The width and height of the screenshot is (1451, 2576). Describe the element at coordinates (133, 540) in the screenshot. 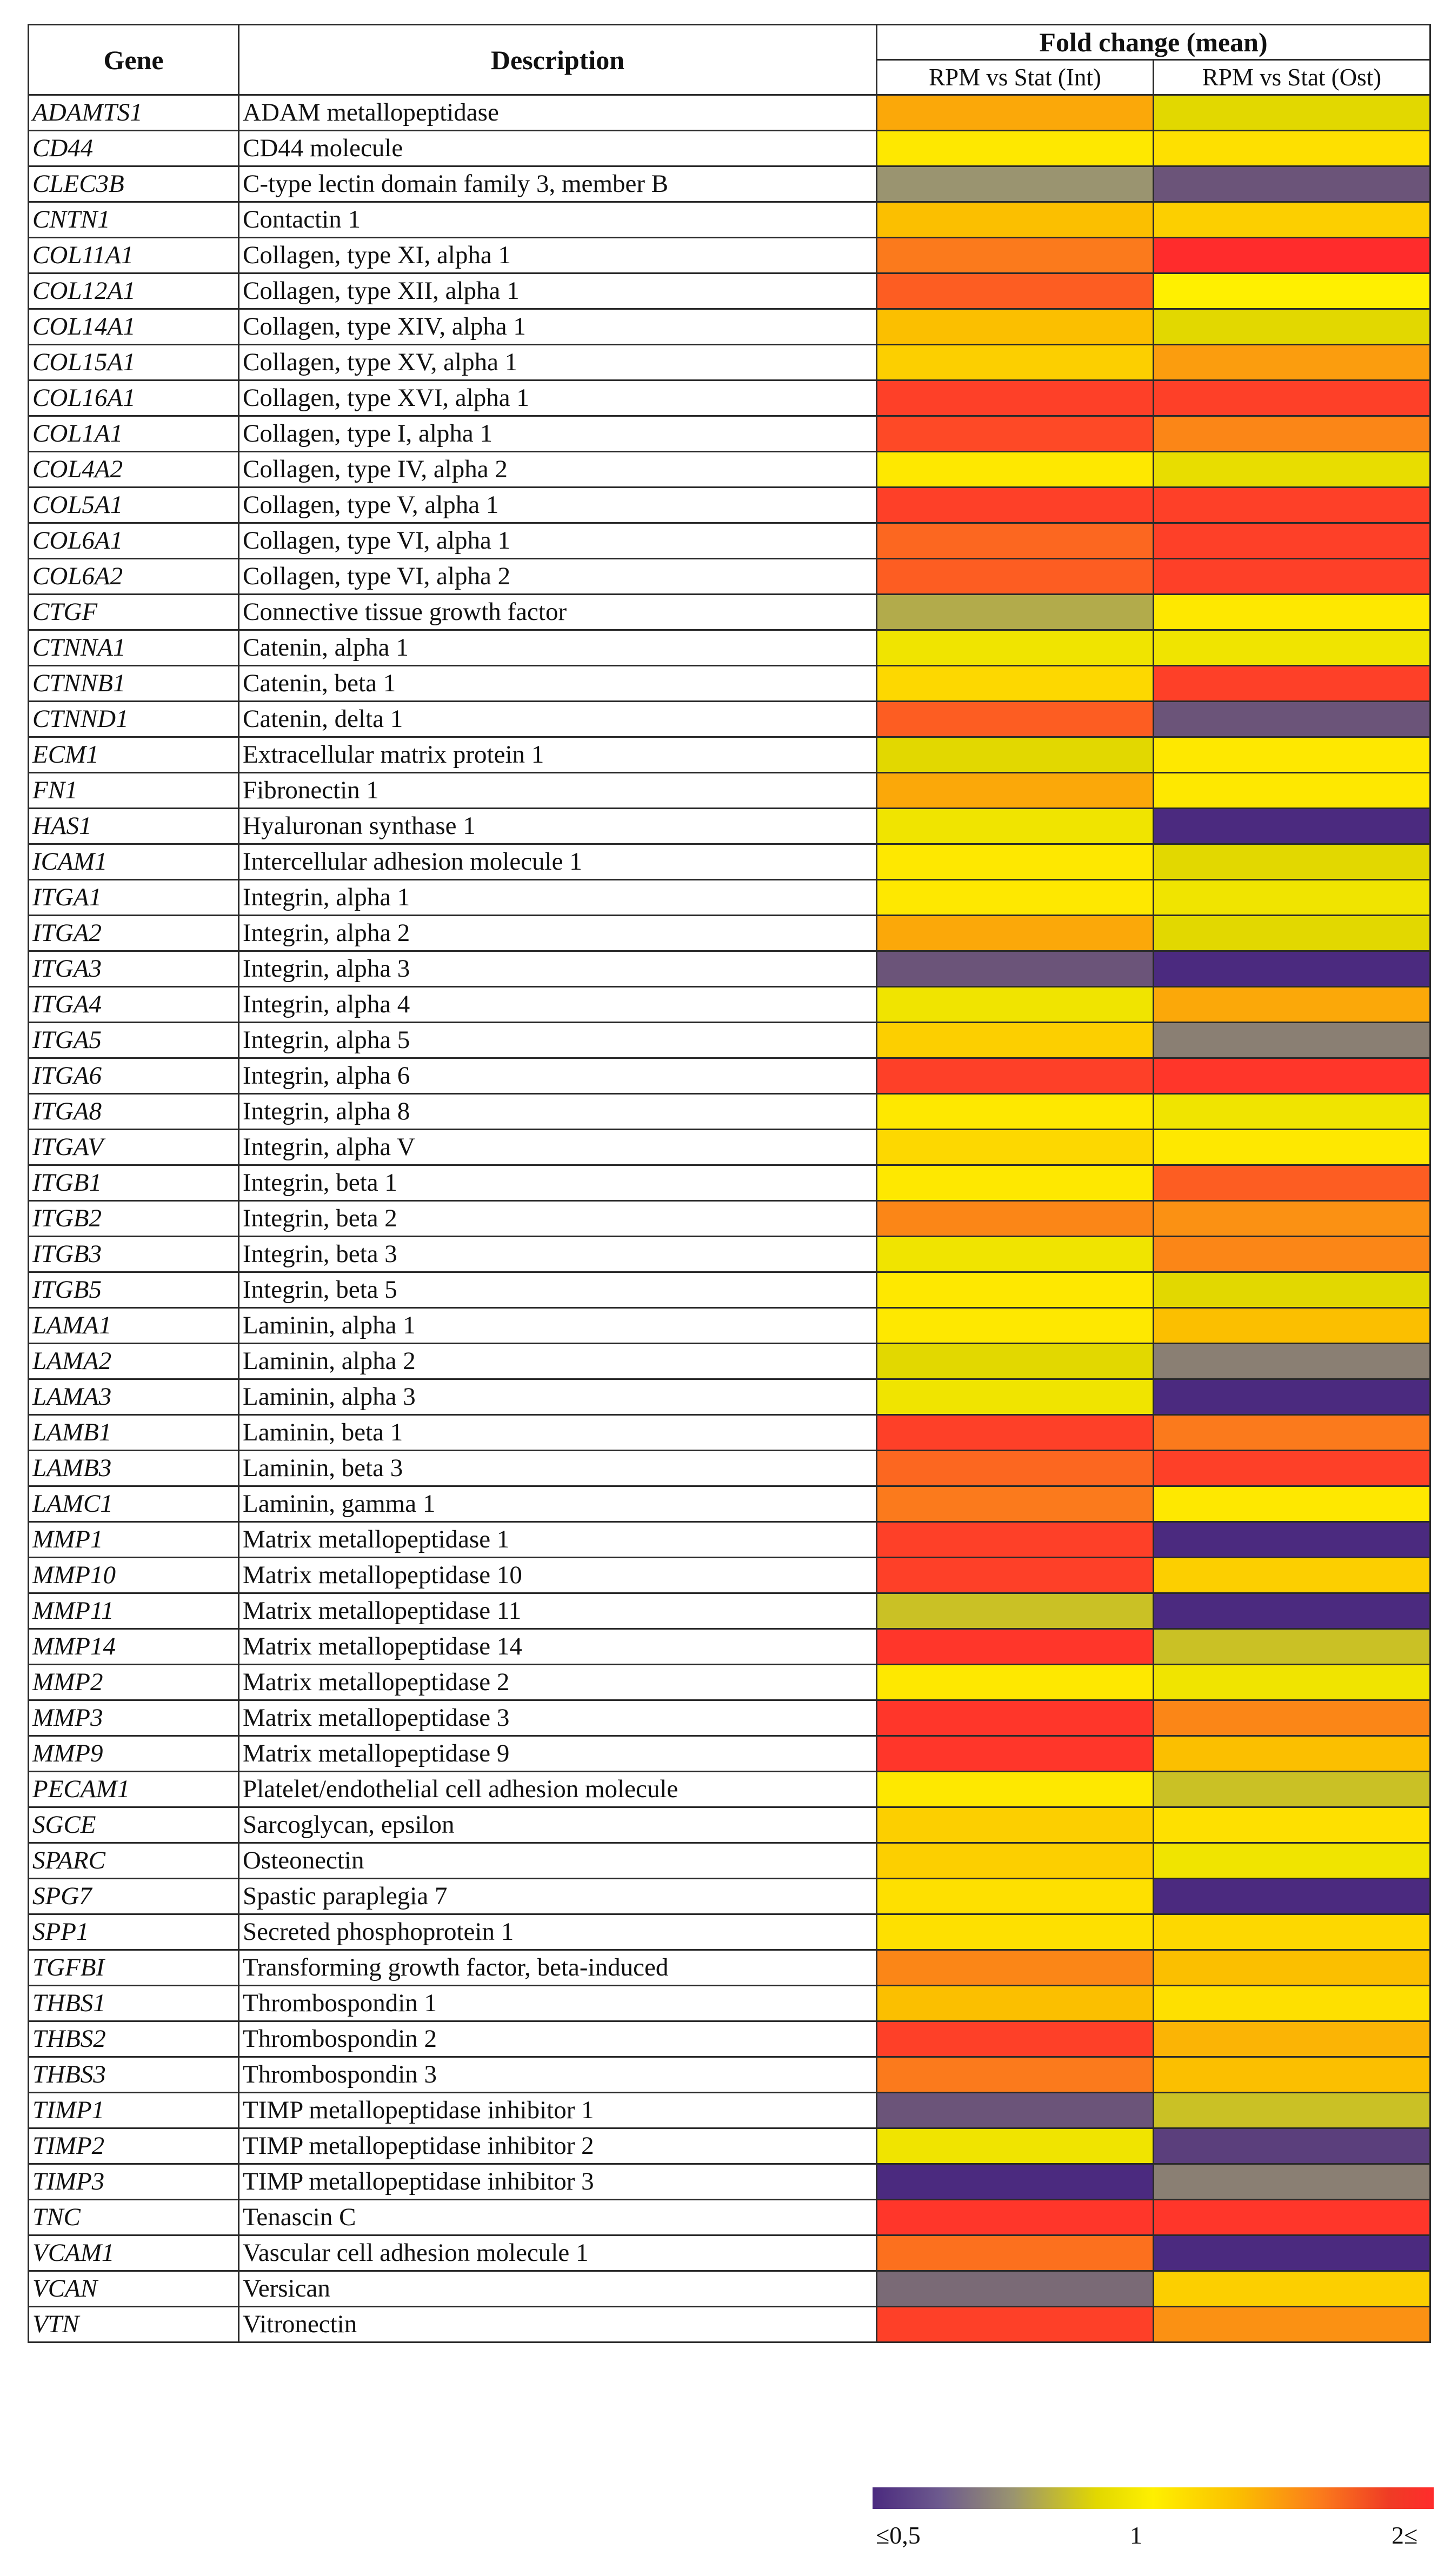

I see `gene-cell: COL6A1` at that location.